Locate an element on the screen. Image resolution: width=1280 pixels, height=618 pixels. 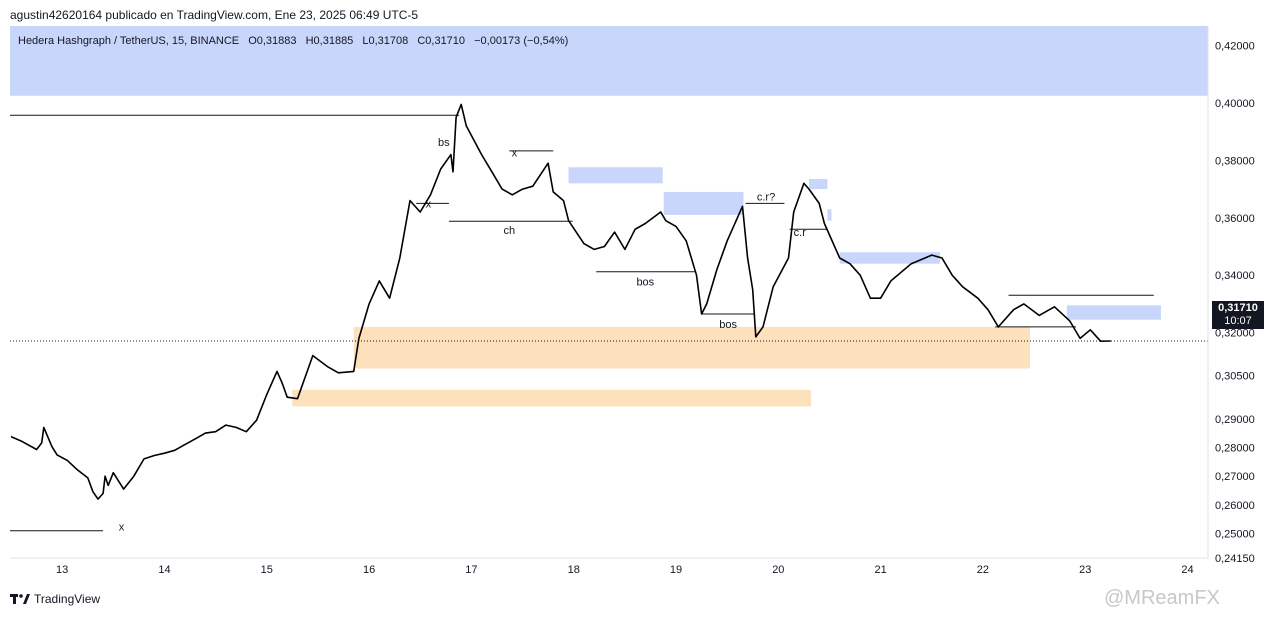
y-tick-label-9: 0,27000 is located at coordinates (1235, 477).